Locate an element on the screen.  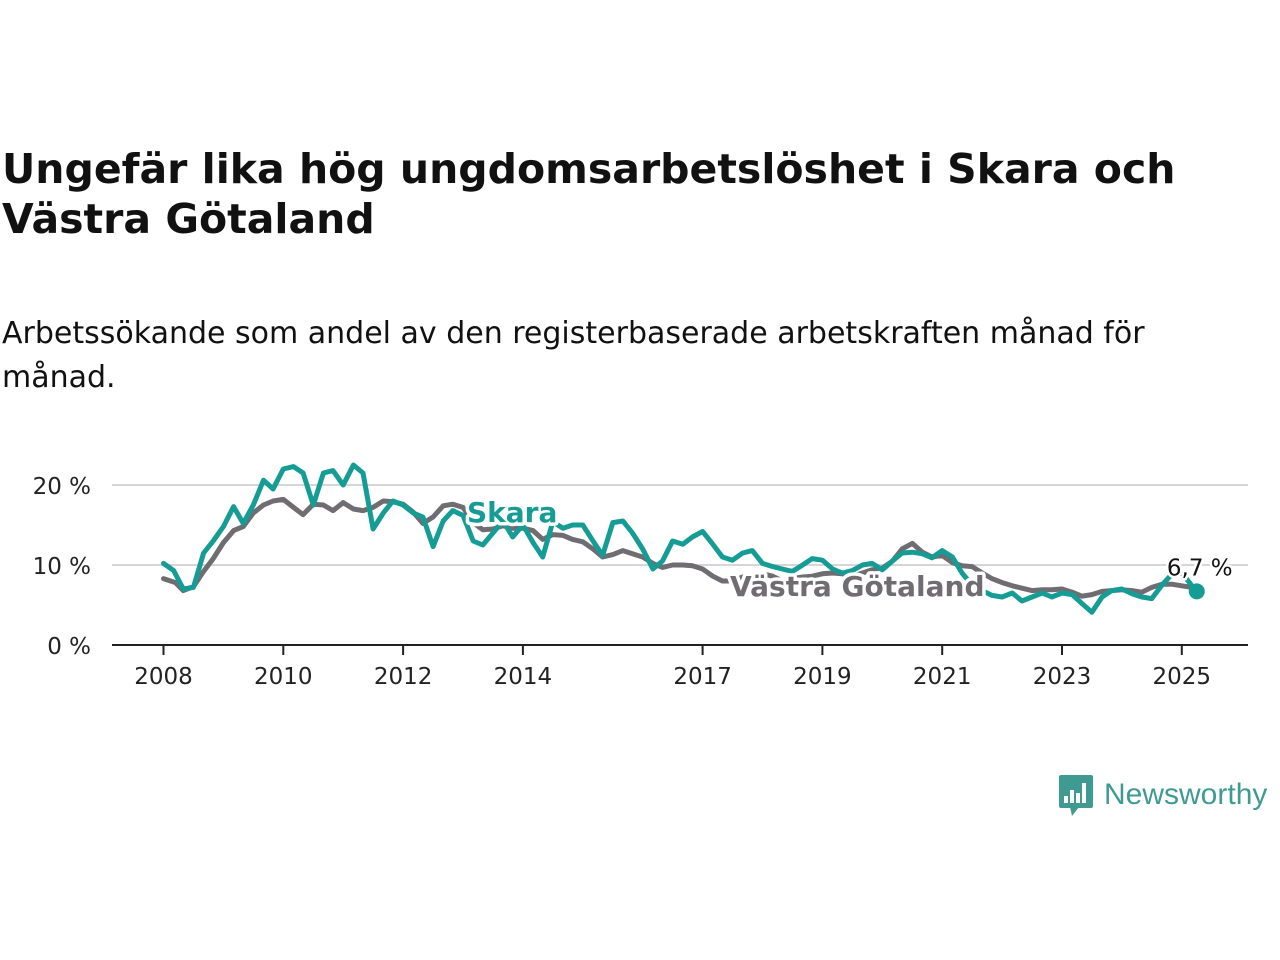
series-line-v-stra-g-taland is located at coordinates (680, 547).